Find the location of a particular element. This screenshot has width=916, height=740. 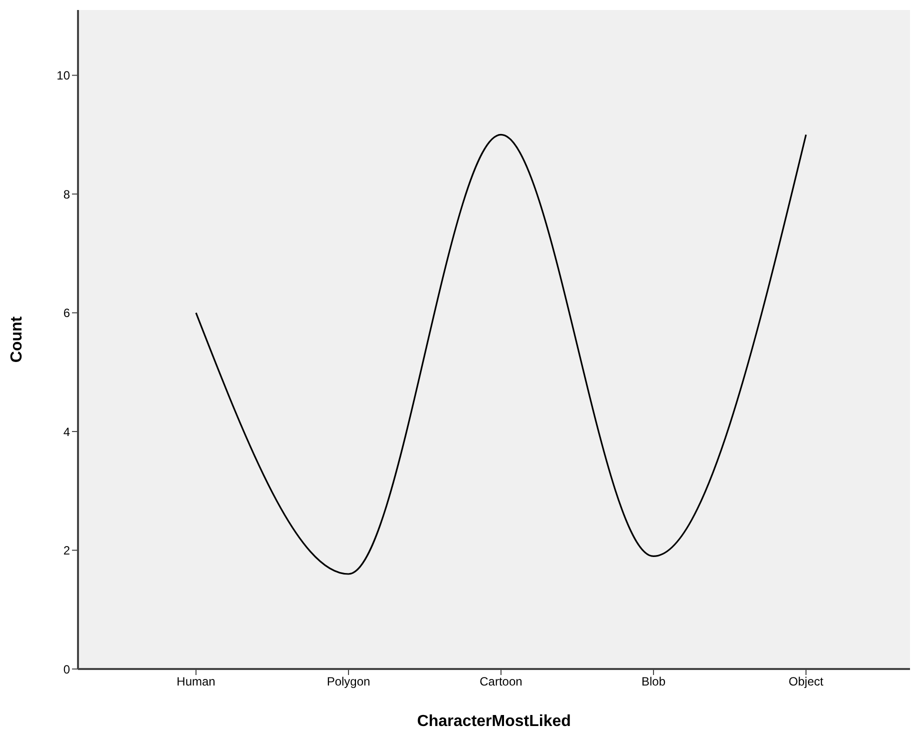

y-axis-title: Count is located at coordinates (17, 339).